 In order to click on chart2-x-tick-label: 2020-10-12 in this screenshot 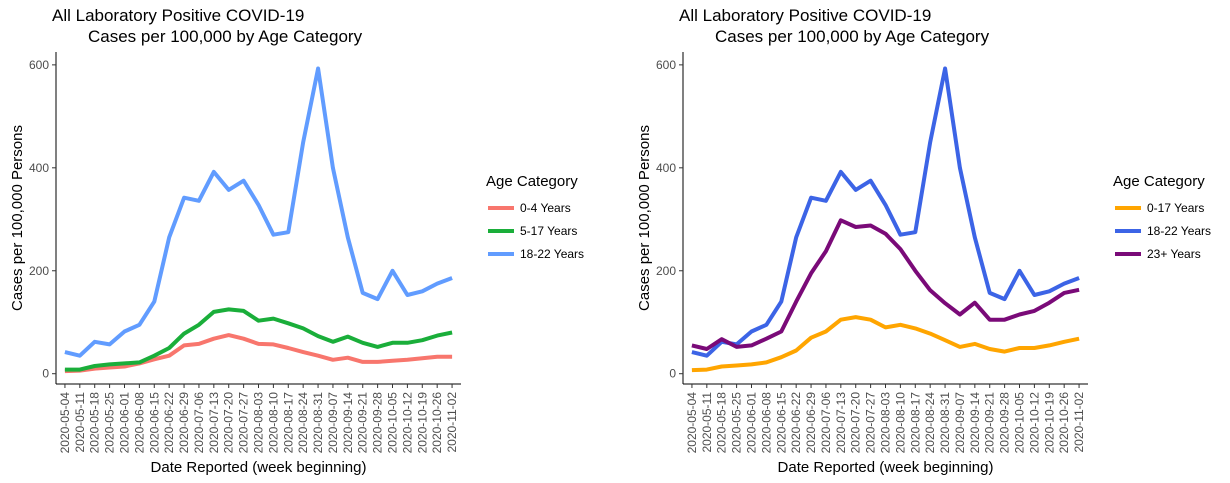, I will do `click(1034, 423)`.